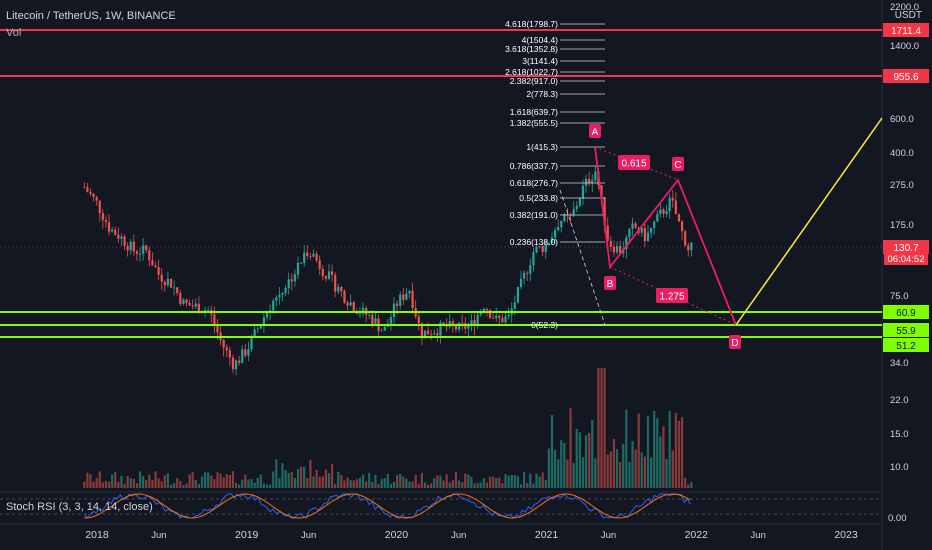  I want to click on stoch-rsi-label: Stoch RSI (3, 3, 14, 14, close), so click(79, 507).